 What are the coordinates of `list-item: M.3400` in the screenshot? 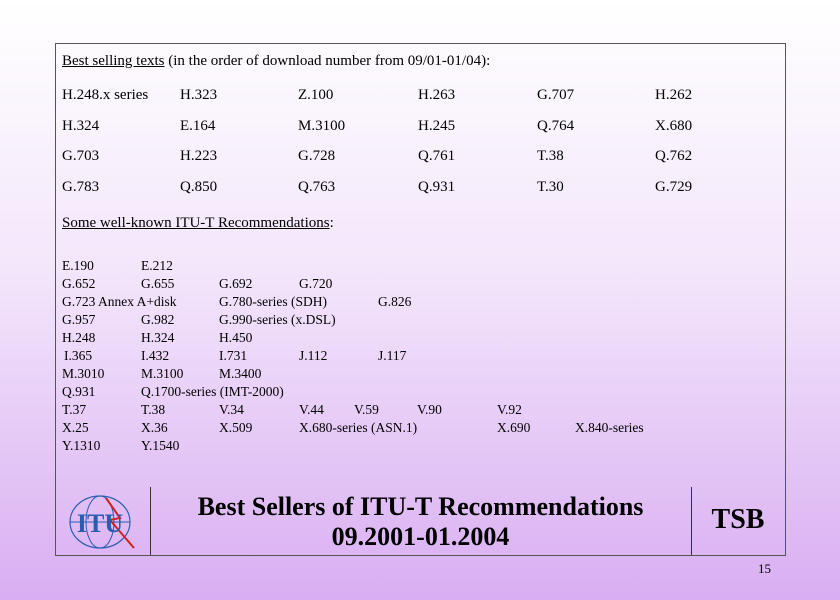 It's located at (240, 373).